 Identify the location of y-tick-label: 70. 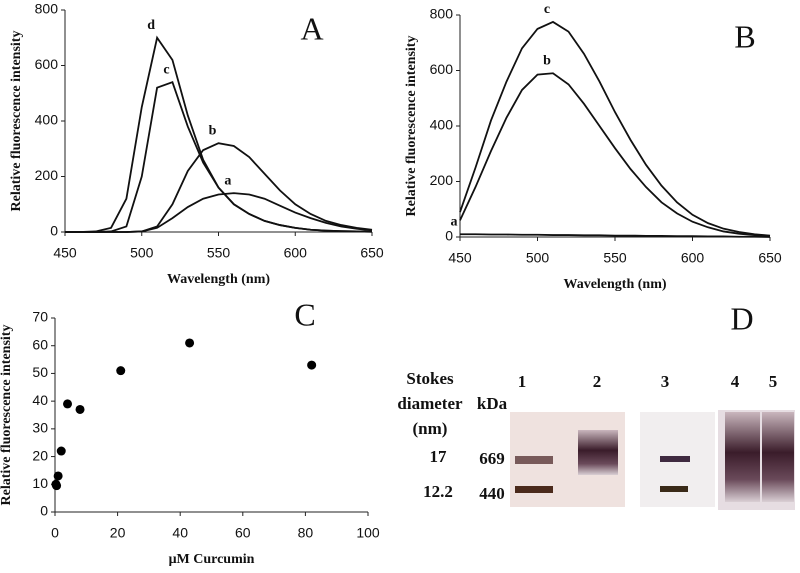
(40, 317).